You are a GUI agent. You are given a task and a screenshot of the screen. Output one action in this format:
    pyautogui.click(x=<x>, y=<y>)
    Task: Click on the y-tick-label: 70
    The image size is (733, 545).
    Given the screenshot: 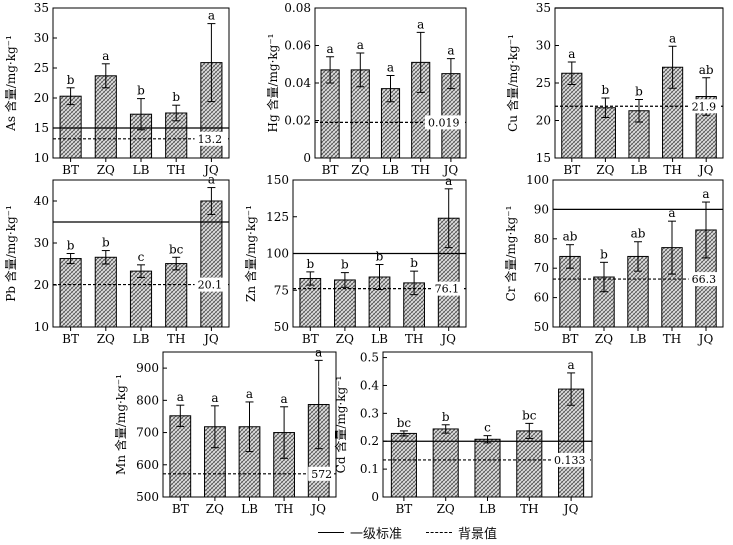 What is the action you would take?
    pyautogui.click(x=541, y=268)
    